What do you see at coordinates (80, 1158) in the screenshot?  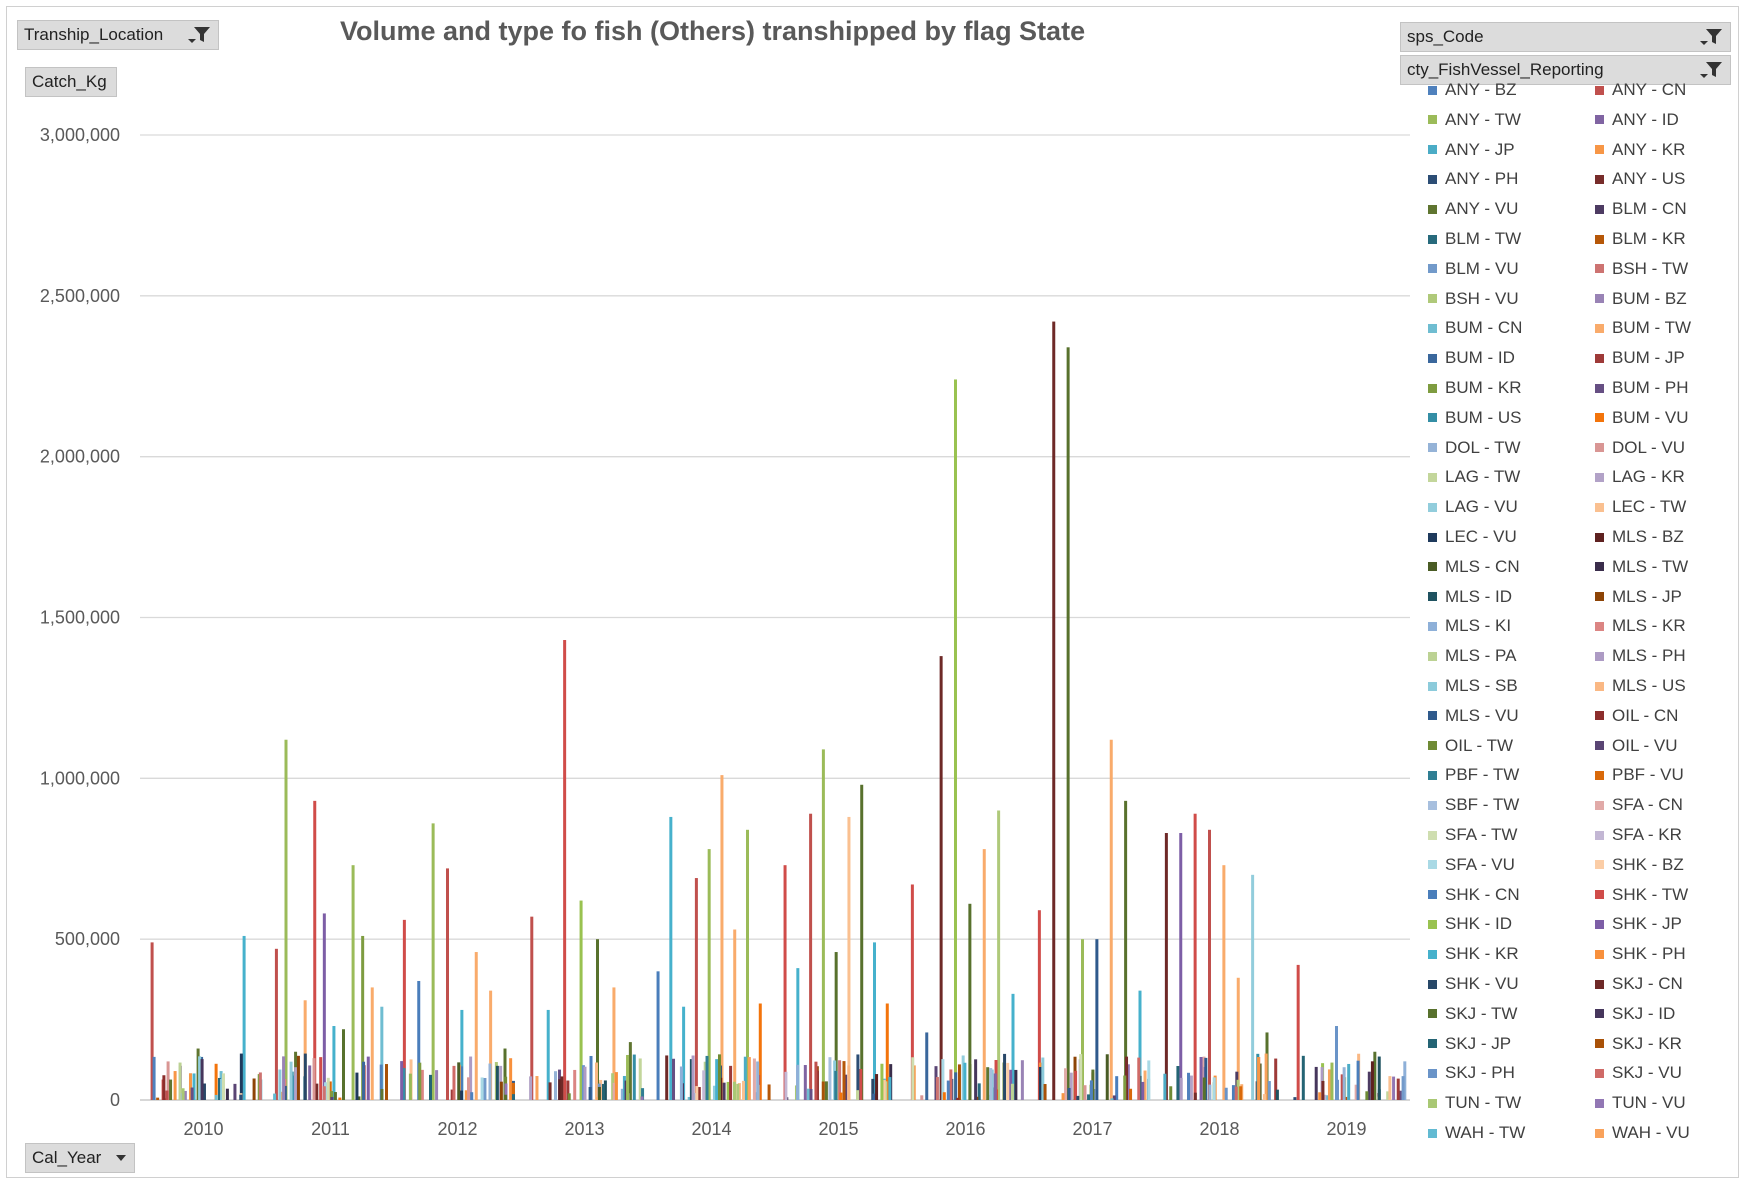 I see `cal-year-axis-field: Cal_Year` at bounding box center [80, 1158].